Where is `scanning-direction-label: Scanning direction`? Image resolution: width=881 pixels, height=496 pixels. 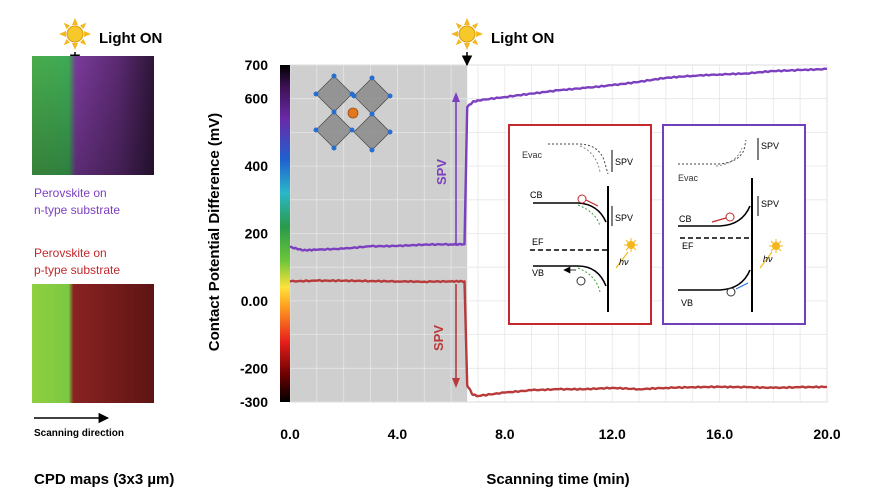 scanning-direction-label: Scanning direction is located at coordinates (79, 433).